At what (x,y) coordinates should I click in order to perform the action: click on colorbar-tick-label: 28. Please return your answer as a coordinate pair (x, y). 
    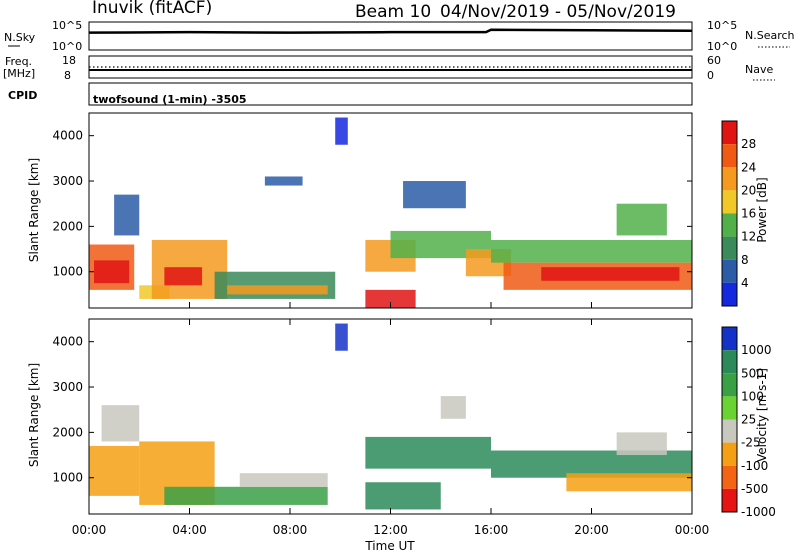
    Looking at the image, I should click on (748, 144).